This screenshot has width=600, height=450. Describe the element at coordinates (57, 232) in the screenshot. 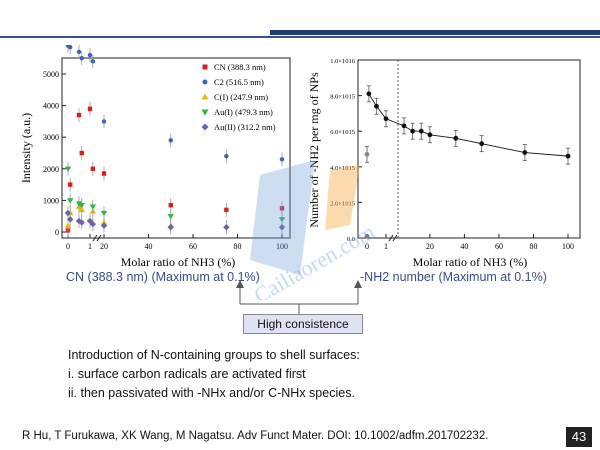

I see `y-tick-label: 0` at that location.